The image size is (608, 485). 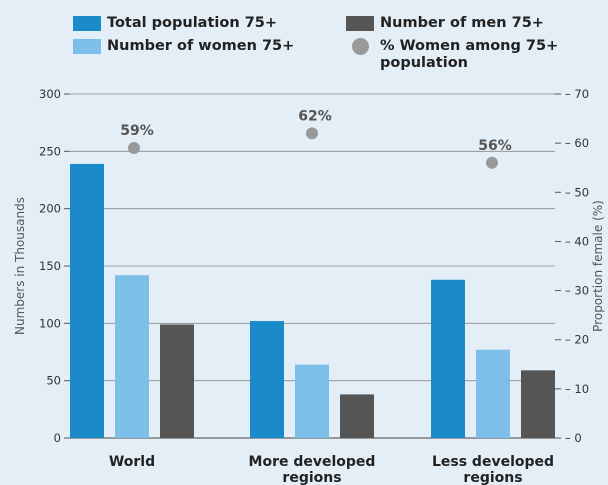 I want to click on x-tick-label: Less developed, so click(x=493, y=462).